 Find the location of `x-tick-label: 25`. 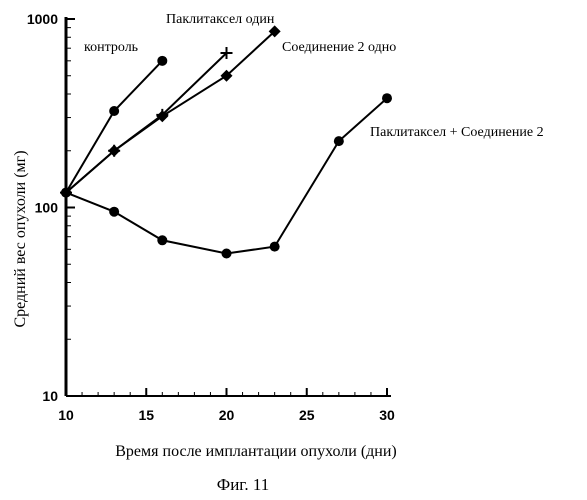

x-tick-label: 25 is located at coordinates (307, 415).